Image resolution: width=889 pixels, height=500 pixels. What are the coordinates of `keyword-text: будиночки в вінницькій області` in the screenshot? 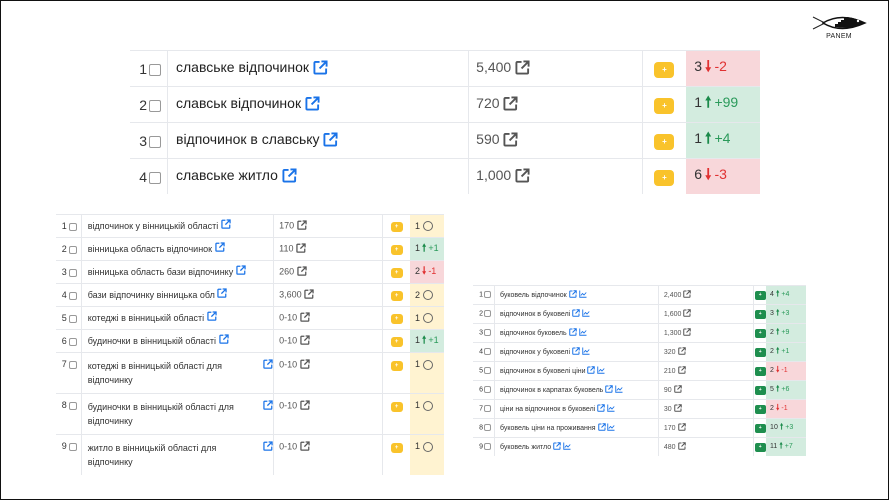 It's located at (152, 340).